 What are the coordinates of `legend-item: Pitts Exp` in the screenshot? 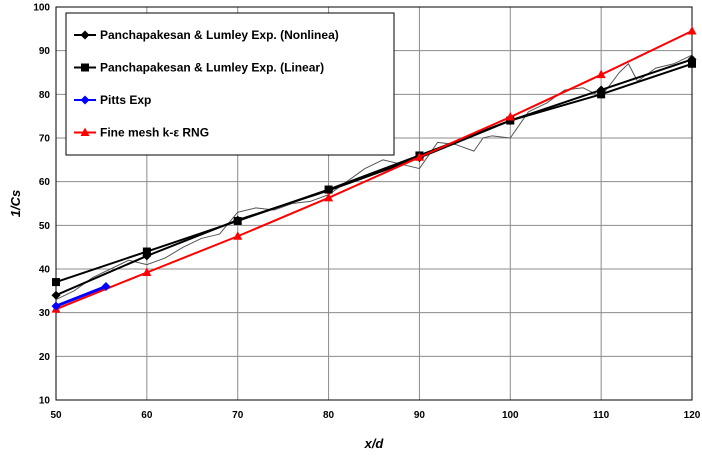 It's located at (112, 100).